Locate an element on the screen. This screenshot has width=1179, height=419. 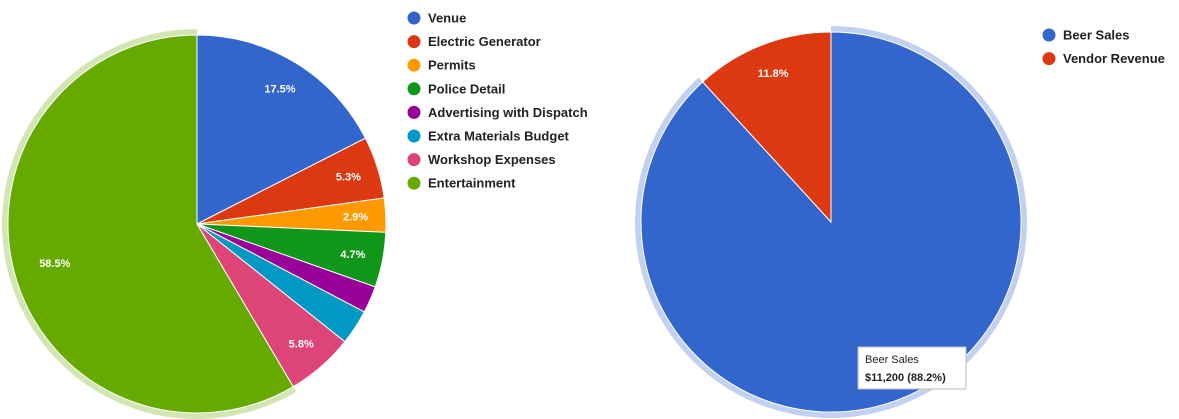
slice-label-police-detail: 4.7% is located at coordinates (352, 255).